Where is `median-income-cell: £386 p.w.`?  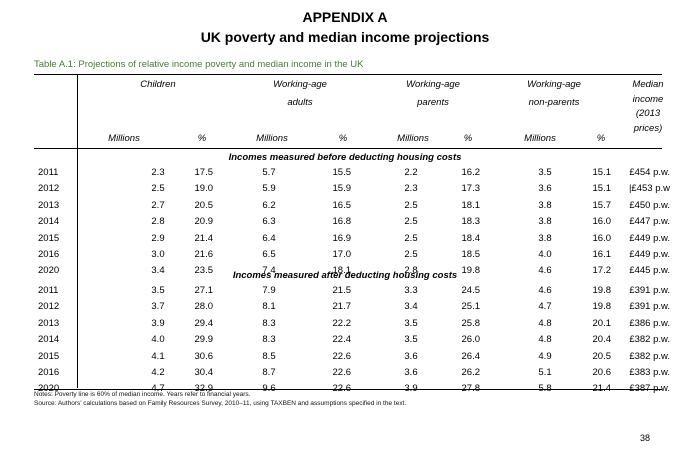 median-income-cell: £386 p.w. is located at coordinates (649, 323).